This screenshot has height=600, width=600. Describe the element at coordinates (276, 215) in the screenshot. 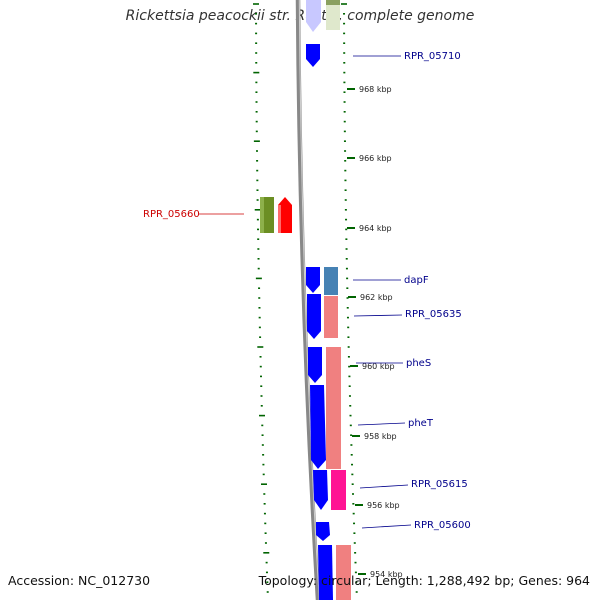

I see `left-feature-track` at that location.